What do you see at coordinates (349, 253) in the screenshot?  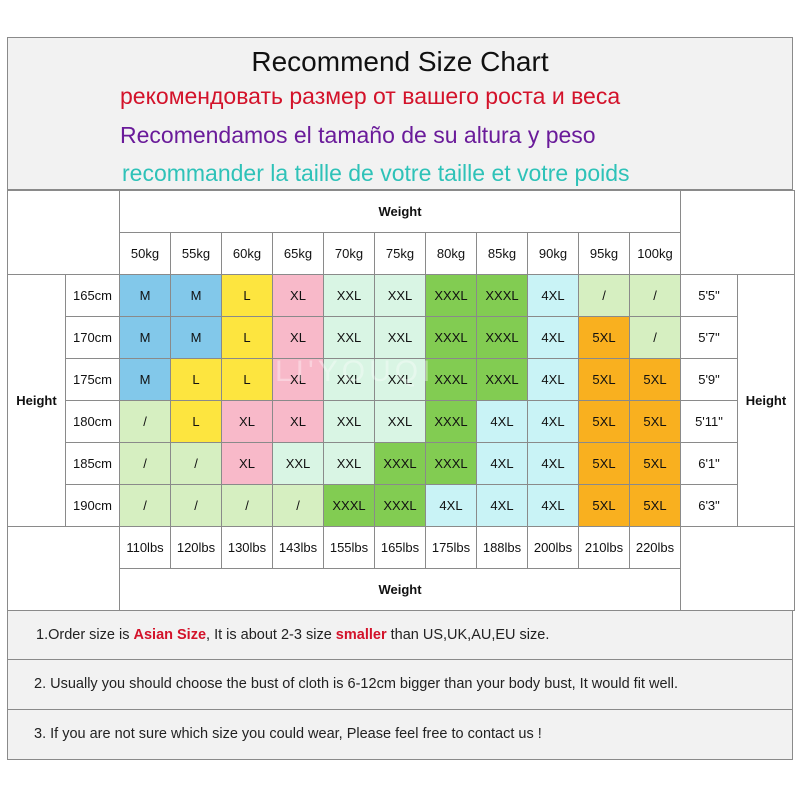 I see `weight-kg-cell: 70kg` at bounding box center [349, 253].